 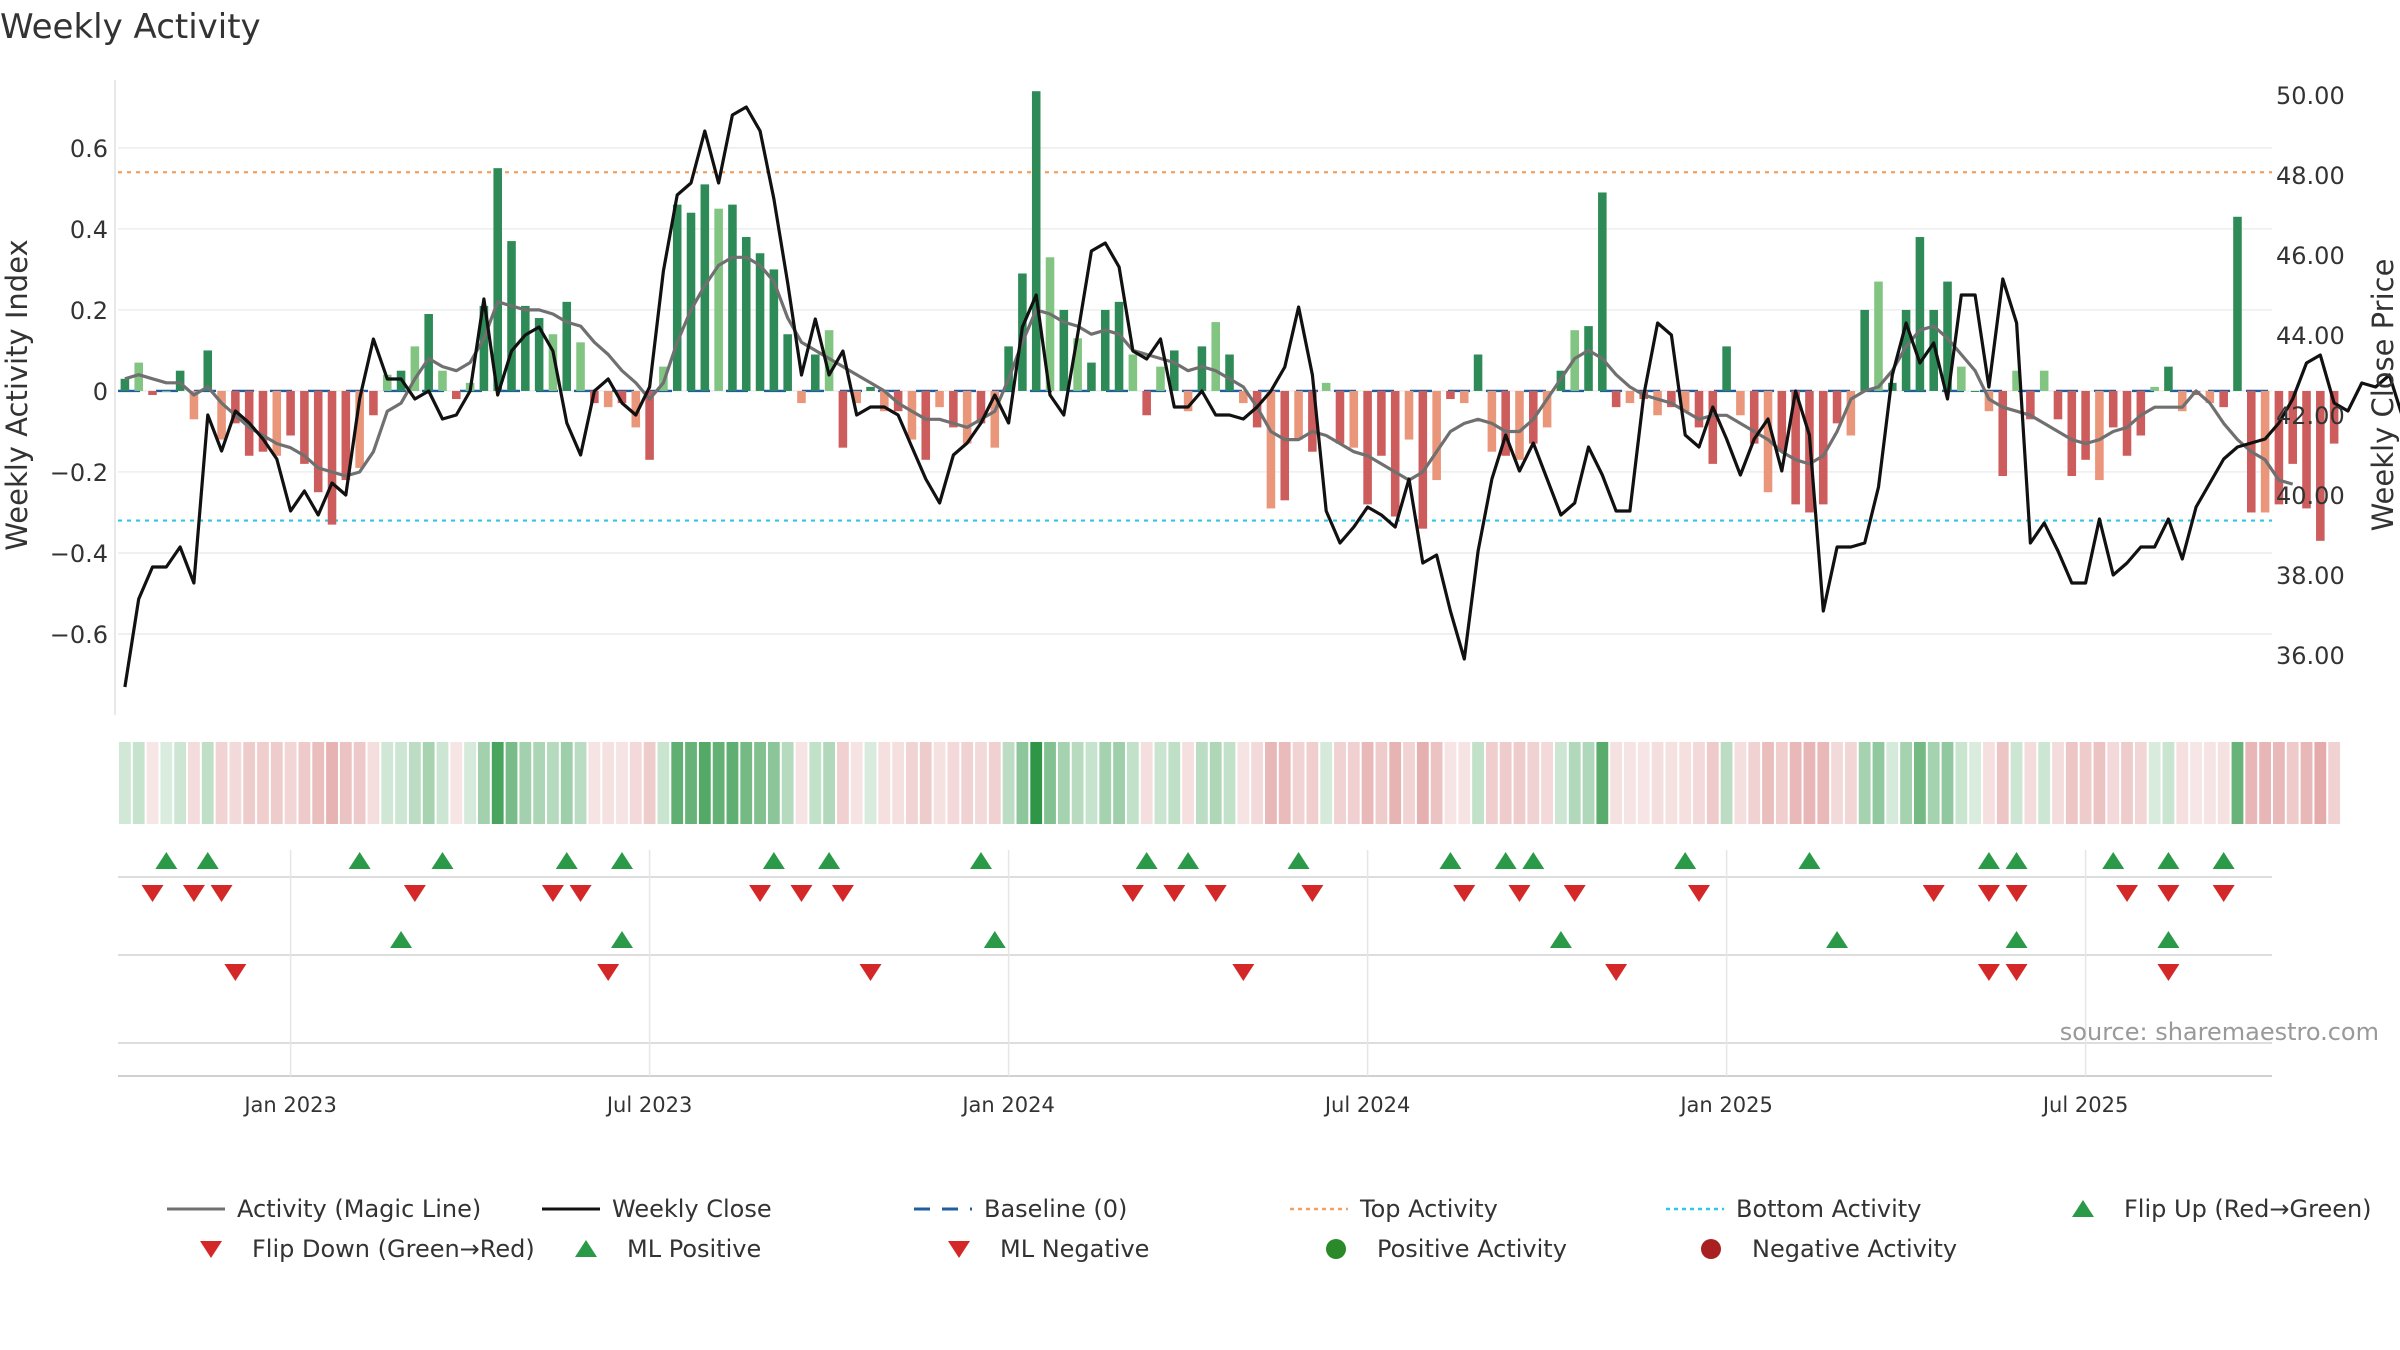 What do you see at coordinates (694, 1249) in the screenshot?
I see `legend-label: ML Positive` at bounding box center [694, 1249].